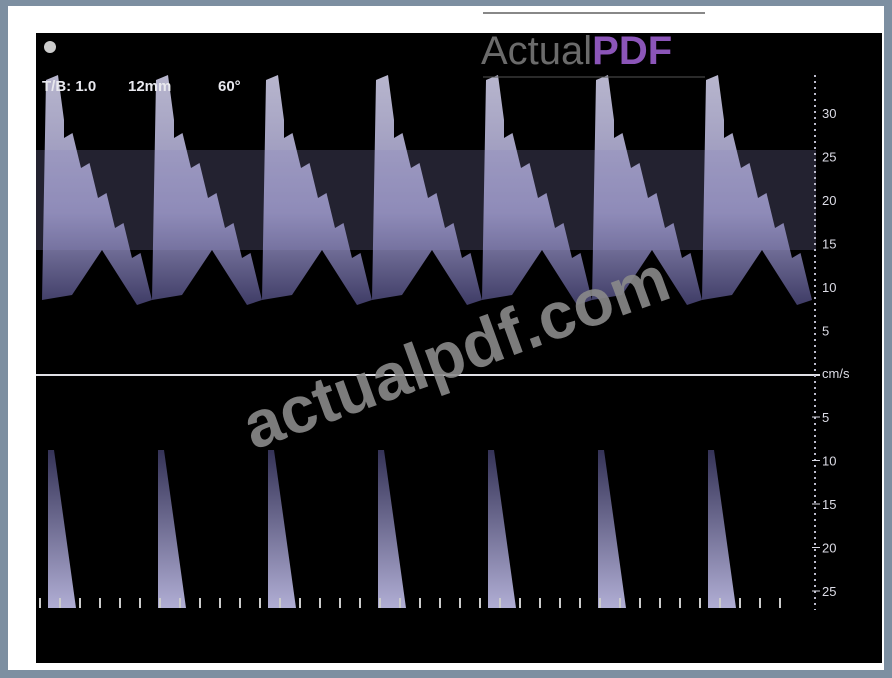 This screenshot has width=892, height=678. What do you see at coordinates (50, 47) in the screenshot?
I see `probe-icon` at bounding box center [50, 47].